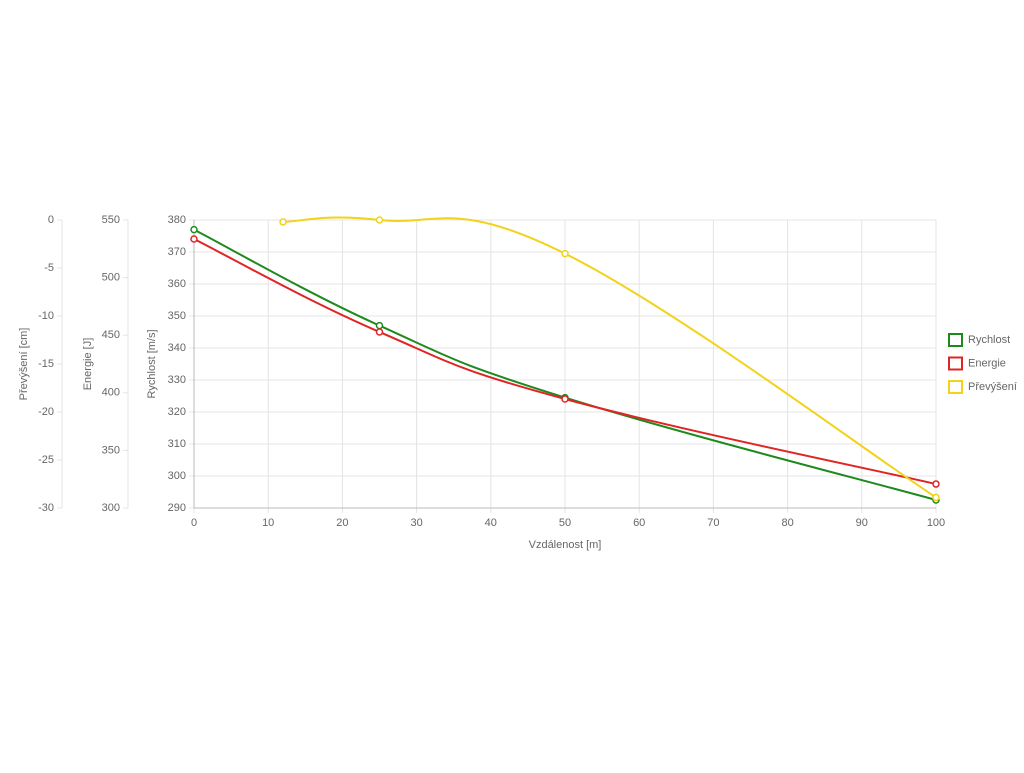  Describe the element at coordinates (342, 523) in the screenshot. I see `x-tick-label: 20` at that location.